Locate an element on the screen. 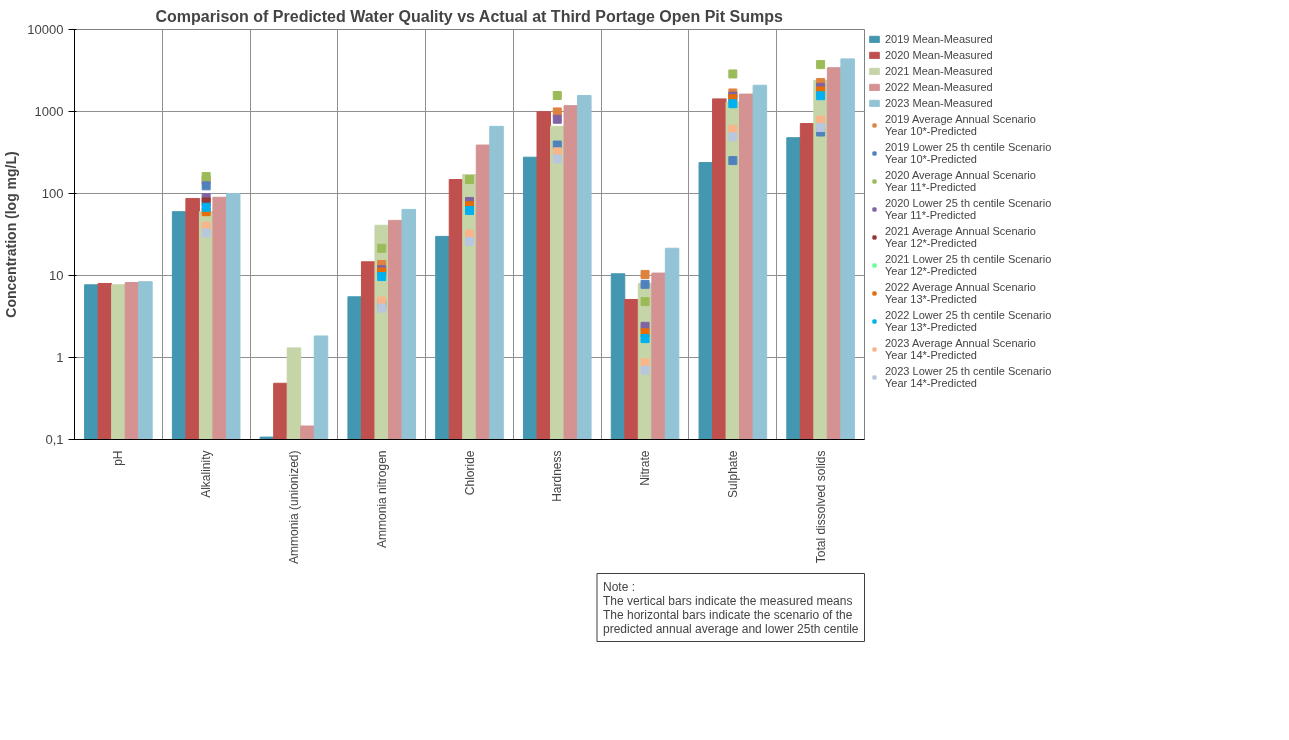 The image size is (1289, 740). x-tick-label: Ammonia (unionized) is located at coordinates (293, 507).